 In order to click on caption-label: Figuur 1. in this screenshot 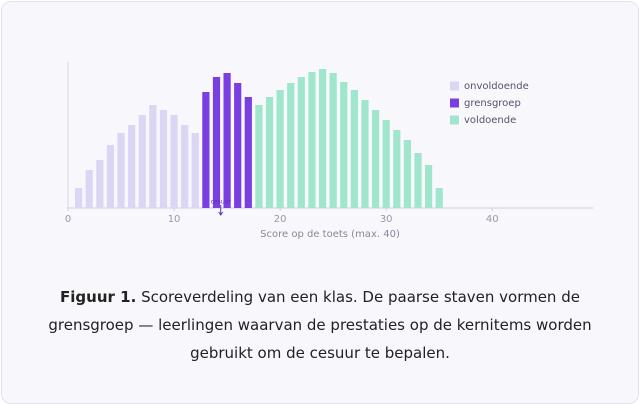, I will do `click(98, 297)`.